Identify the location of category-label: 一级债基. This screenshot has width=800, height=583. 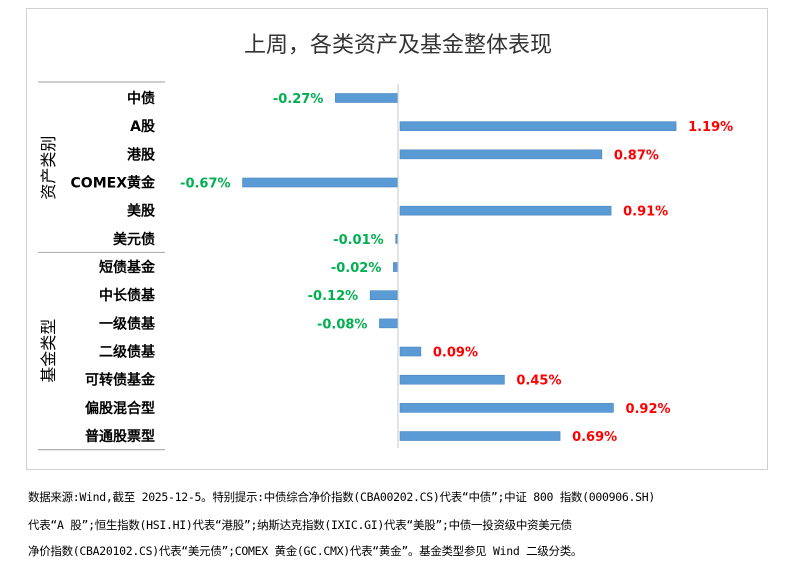
(127, 323).